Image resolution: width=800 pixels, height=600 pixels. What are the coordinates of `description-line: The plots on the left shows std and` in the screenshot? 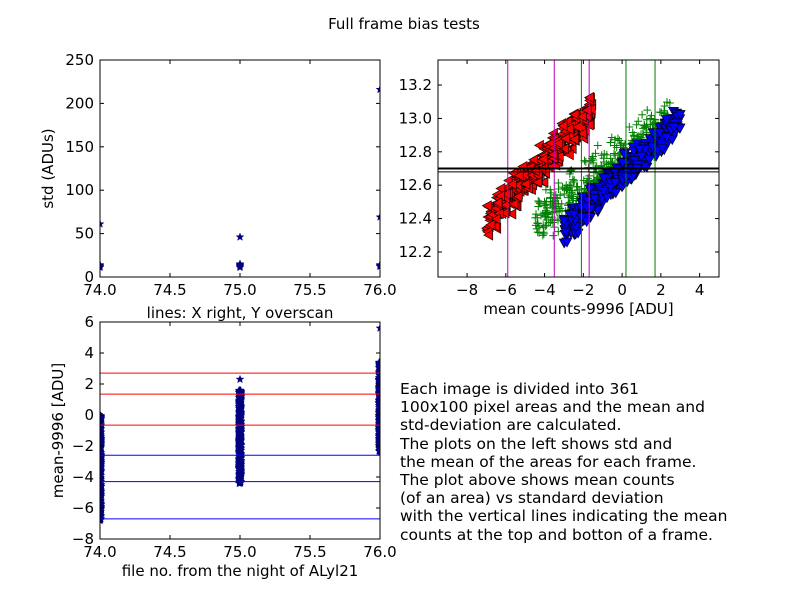 It's located at (536, 443).